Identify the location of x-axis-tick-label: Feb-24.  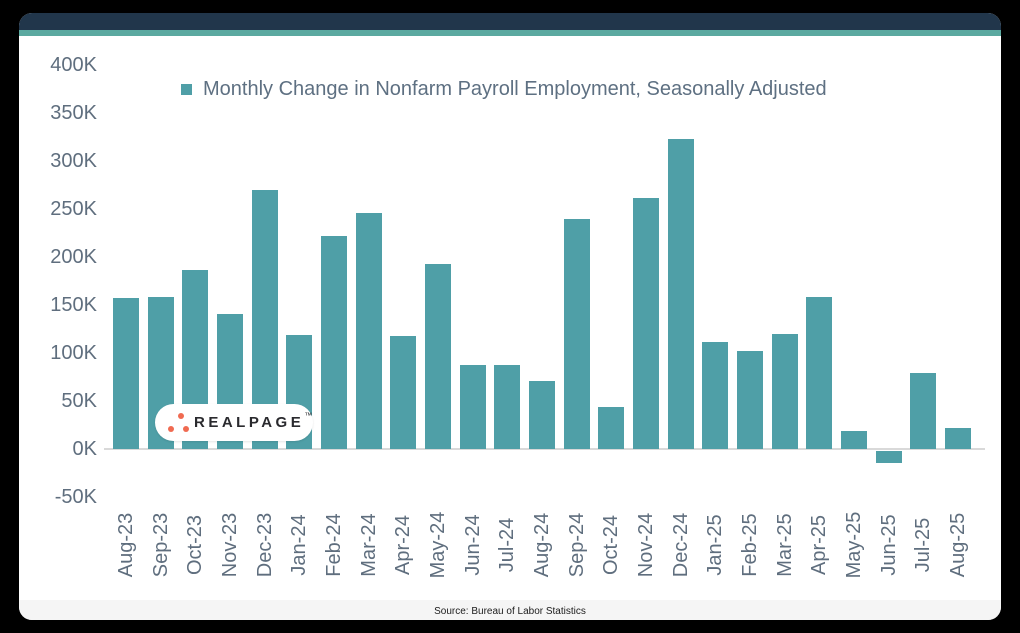
(333, 545).